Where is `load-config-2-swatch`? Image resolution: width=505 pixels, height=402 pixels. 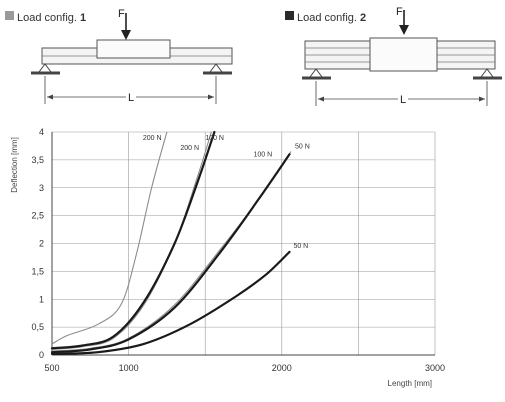 load-config-2-swatch is located at coordinates (289, 15).